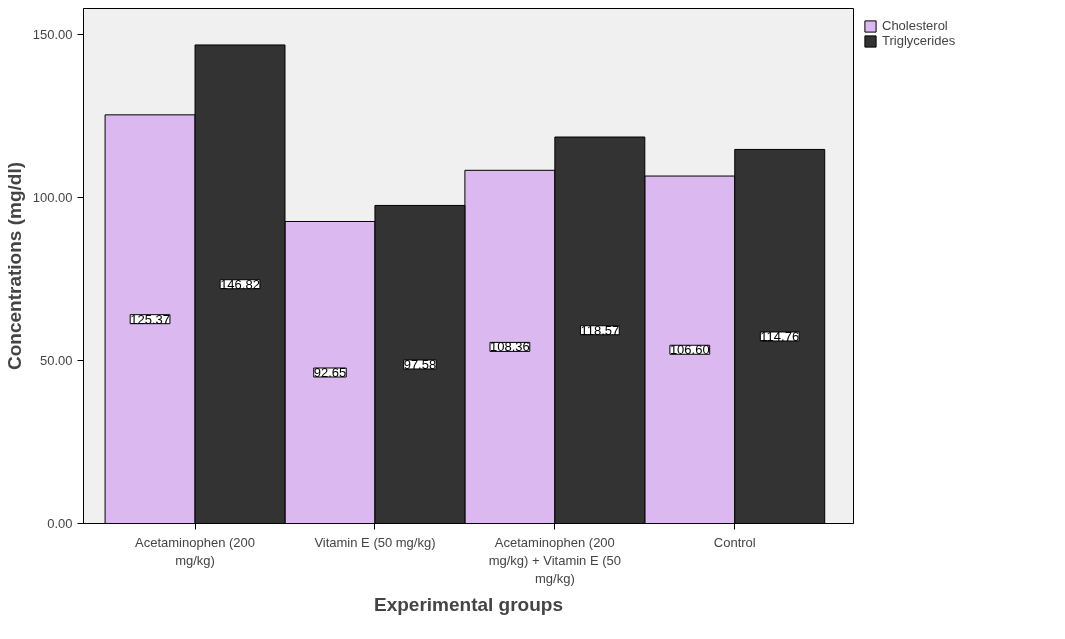  Describe the element at coordinates (420, 364) in the screenshot. I see `data-label: 97.58` at that location.